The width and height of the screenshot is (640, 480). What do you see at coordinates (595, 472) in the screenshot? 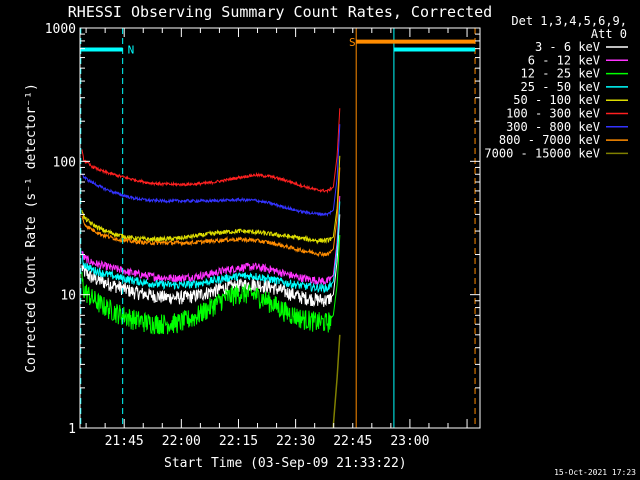
I see `generation-timestamp: 15-Oct-2021 17:23` at bounding box center [595, 472].